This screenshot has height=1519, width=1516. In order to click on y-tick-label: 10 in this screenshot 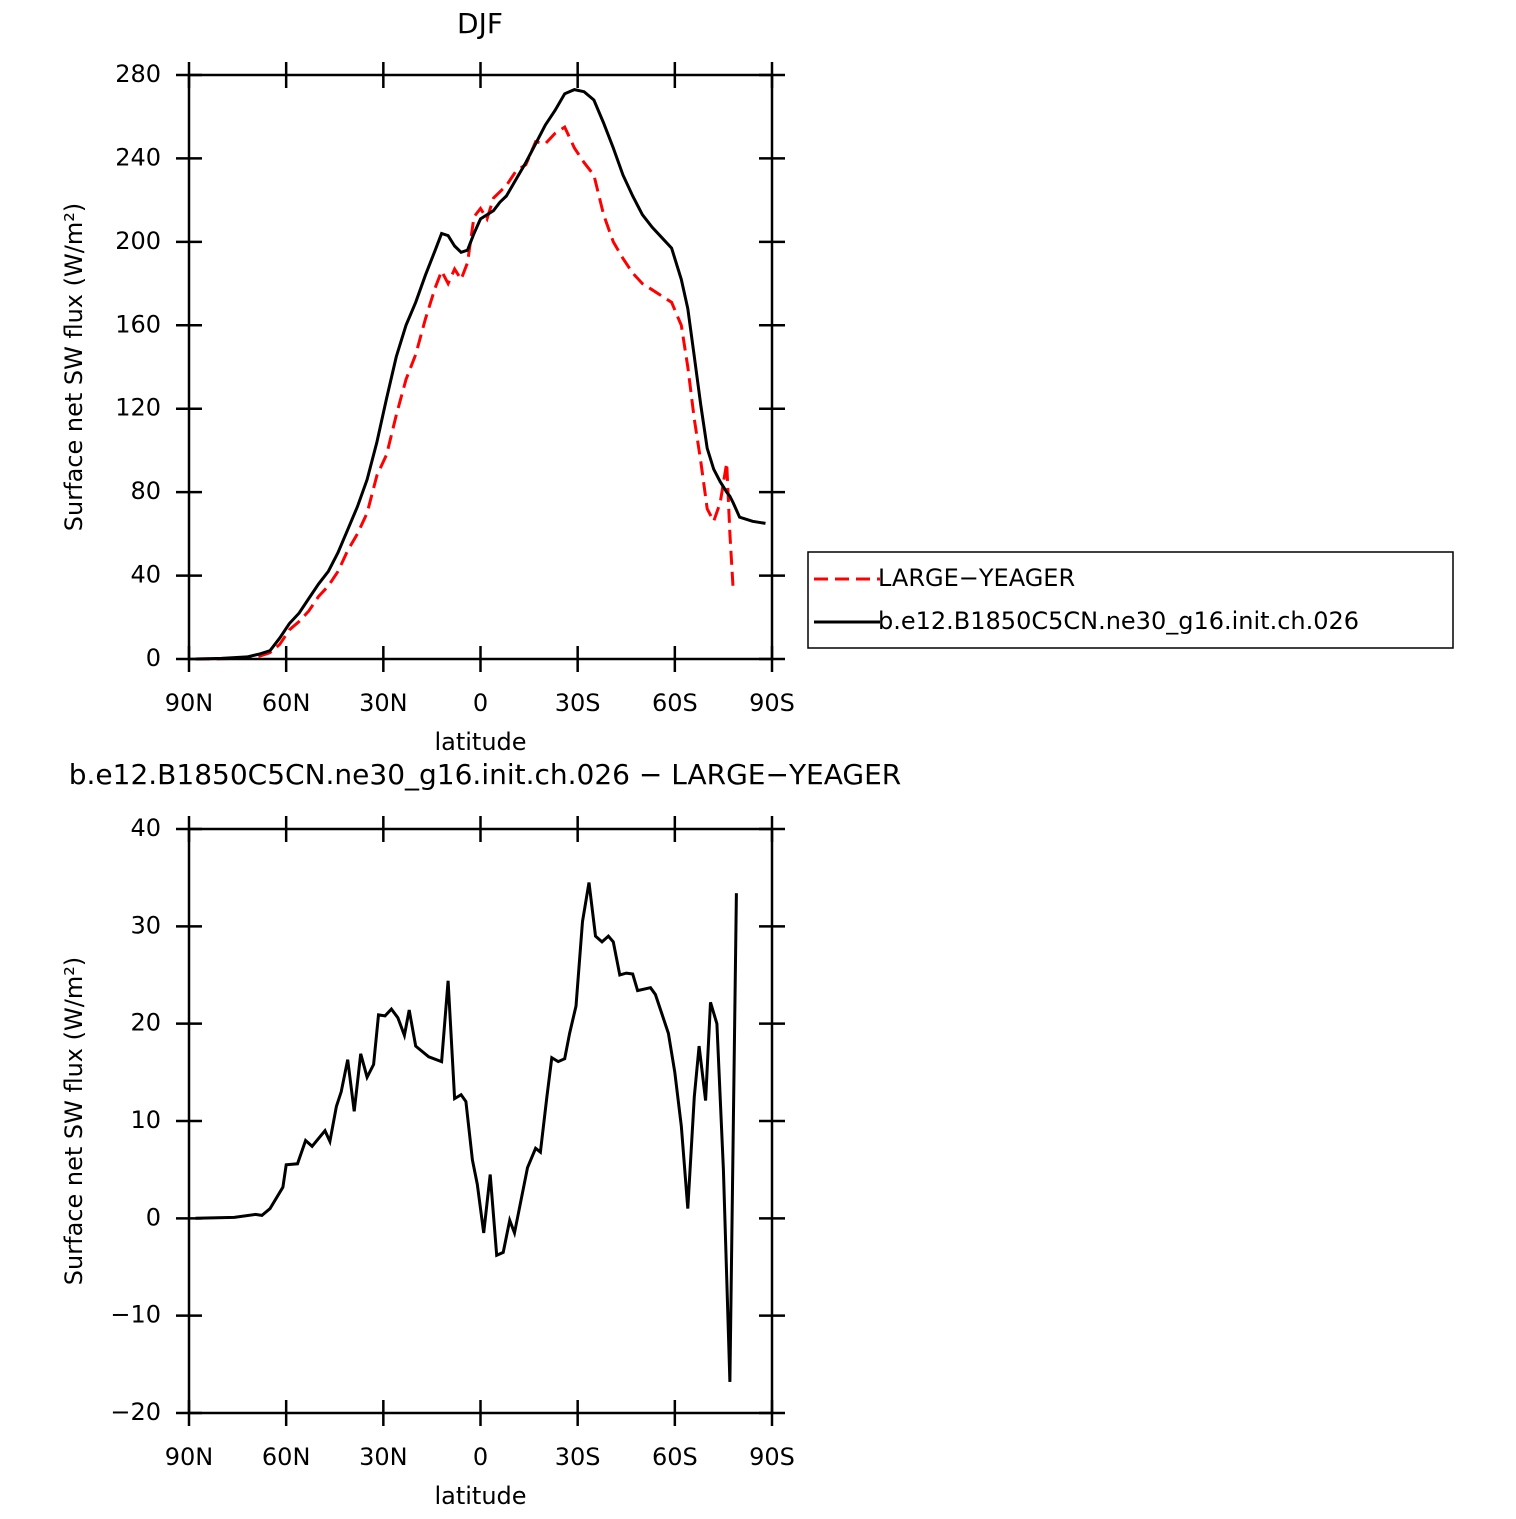, I will do `click(145, 1120)`.